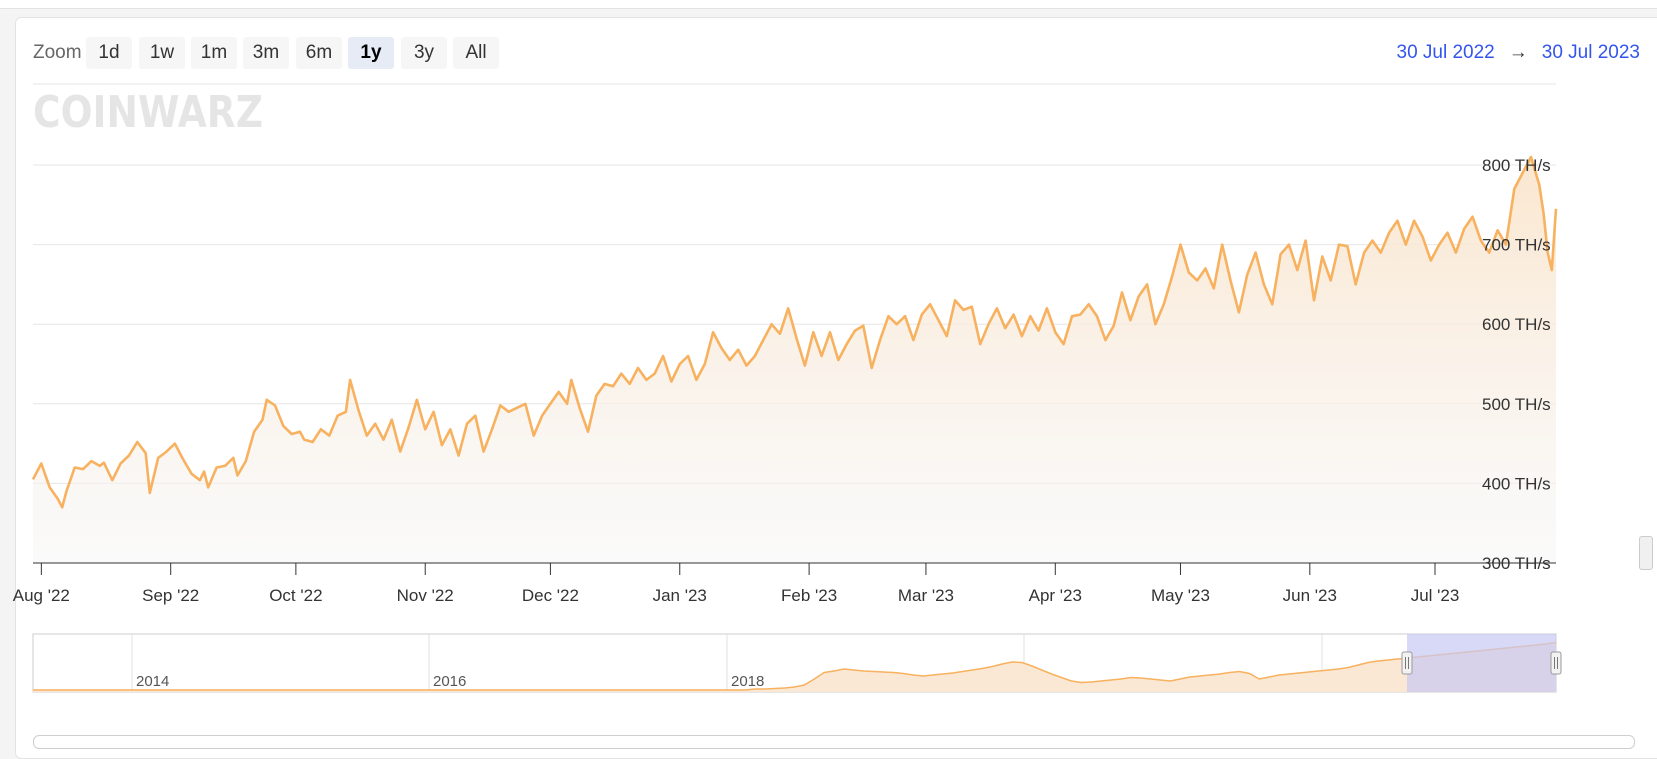 Image resolution: width=1657 pixels, height=759 pixels. I want to click on navigator-handle-left, so click(1407, 663).